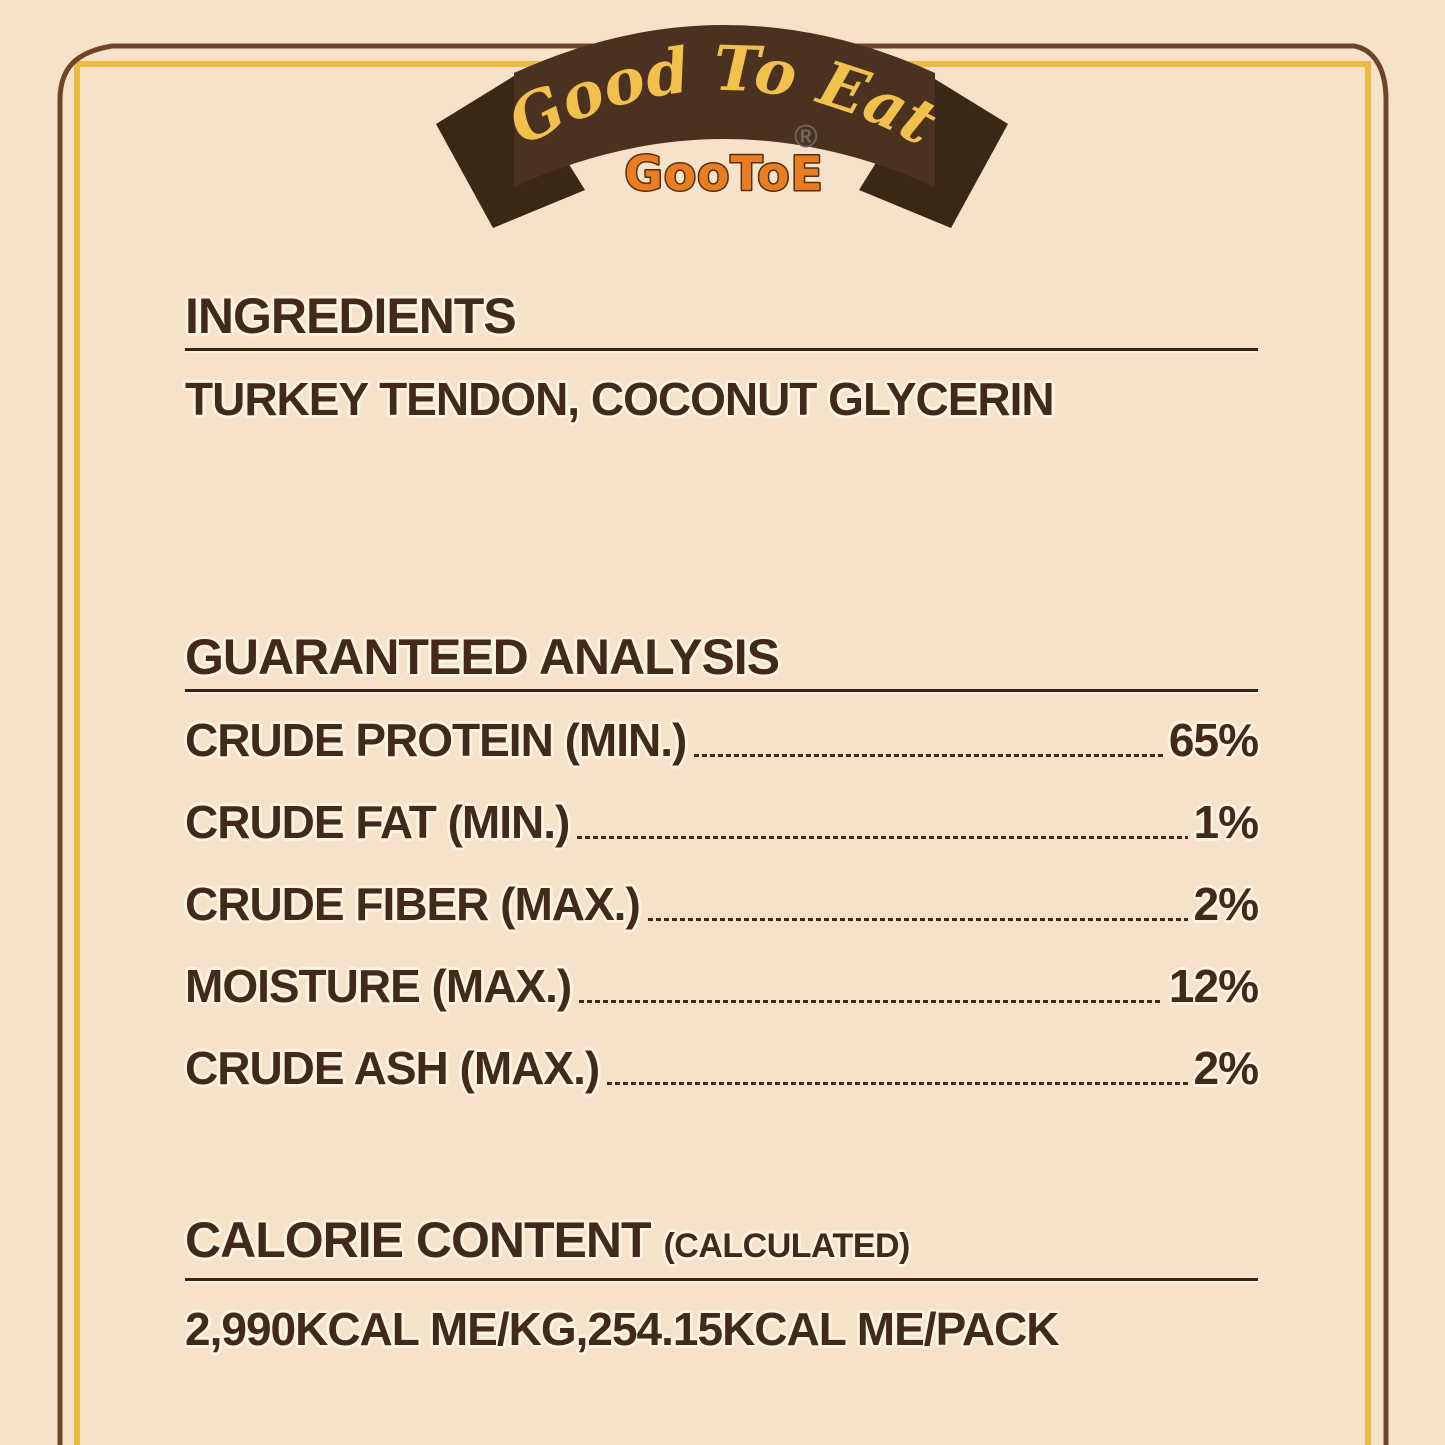 This screenshot has width=1445, height=1445. I want to click on brand-logo-text: GooToE, so click(723, 174).